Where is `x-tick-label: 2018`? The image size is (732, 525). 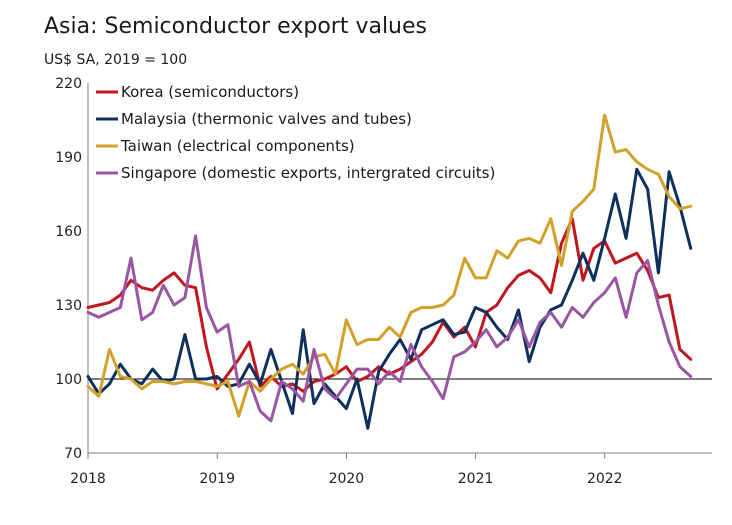 x-tick-label: 2018 is located at coordinates (88, 479).